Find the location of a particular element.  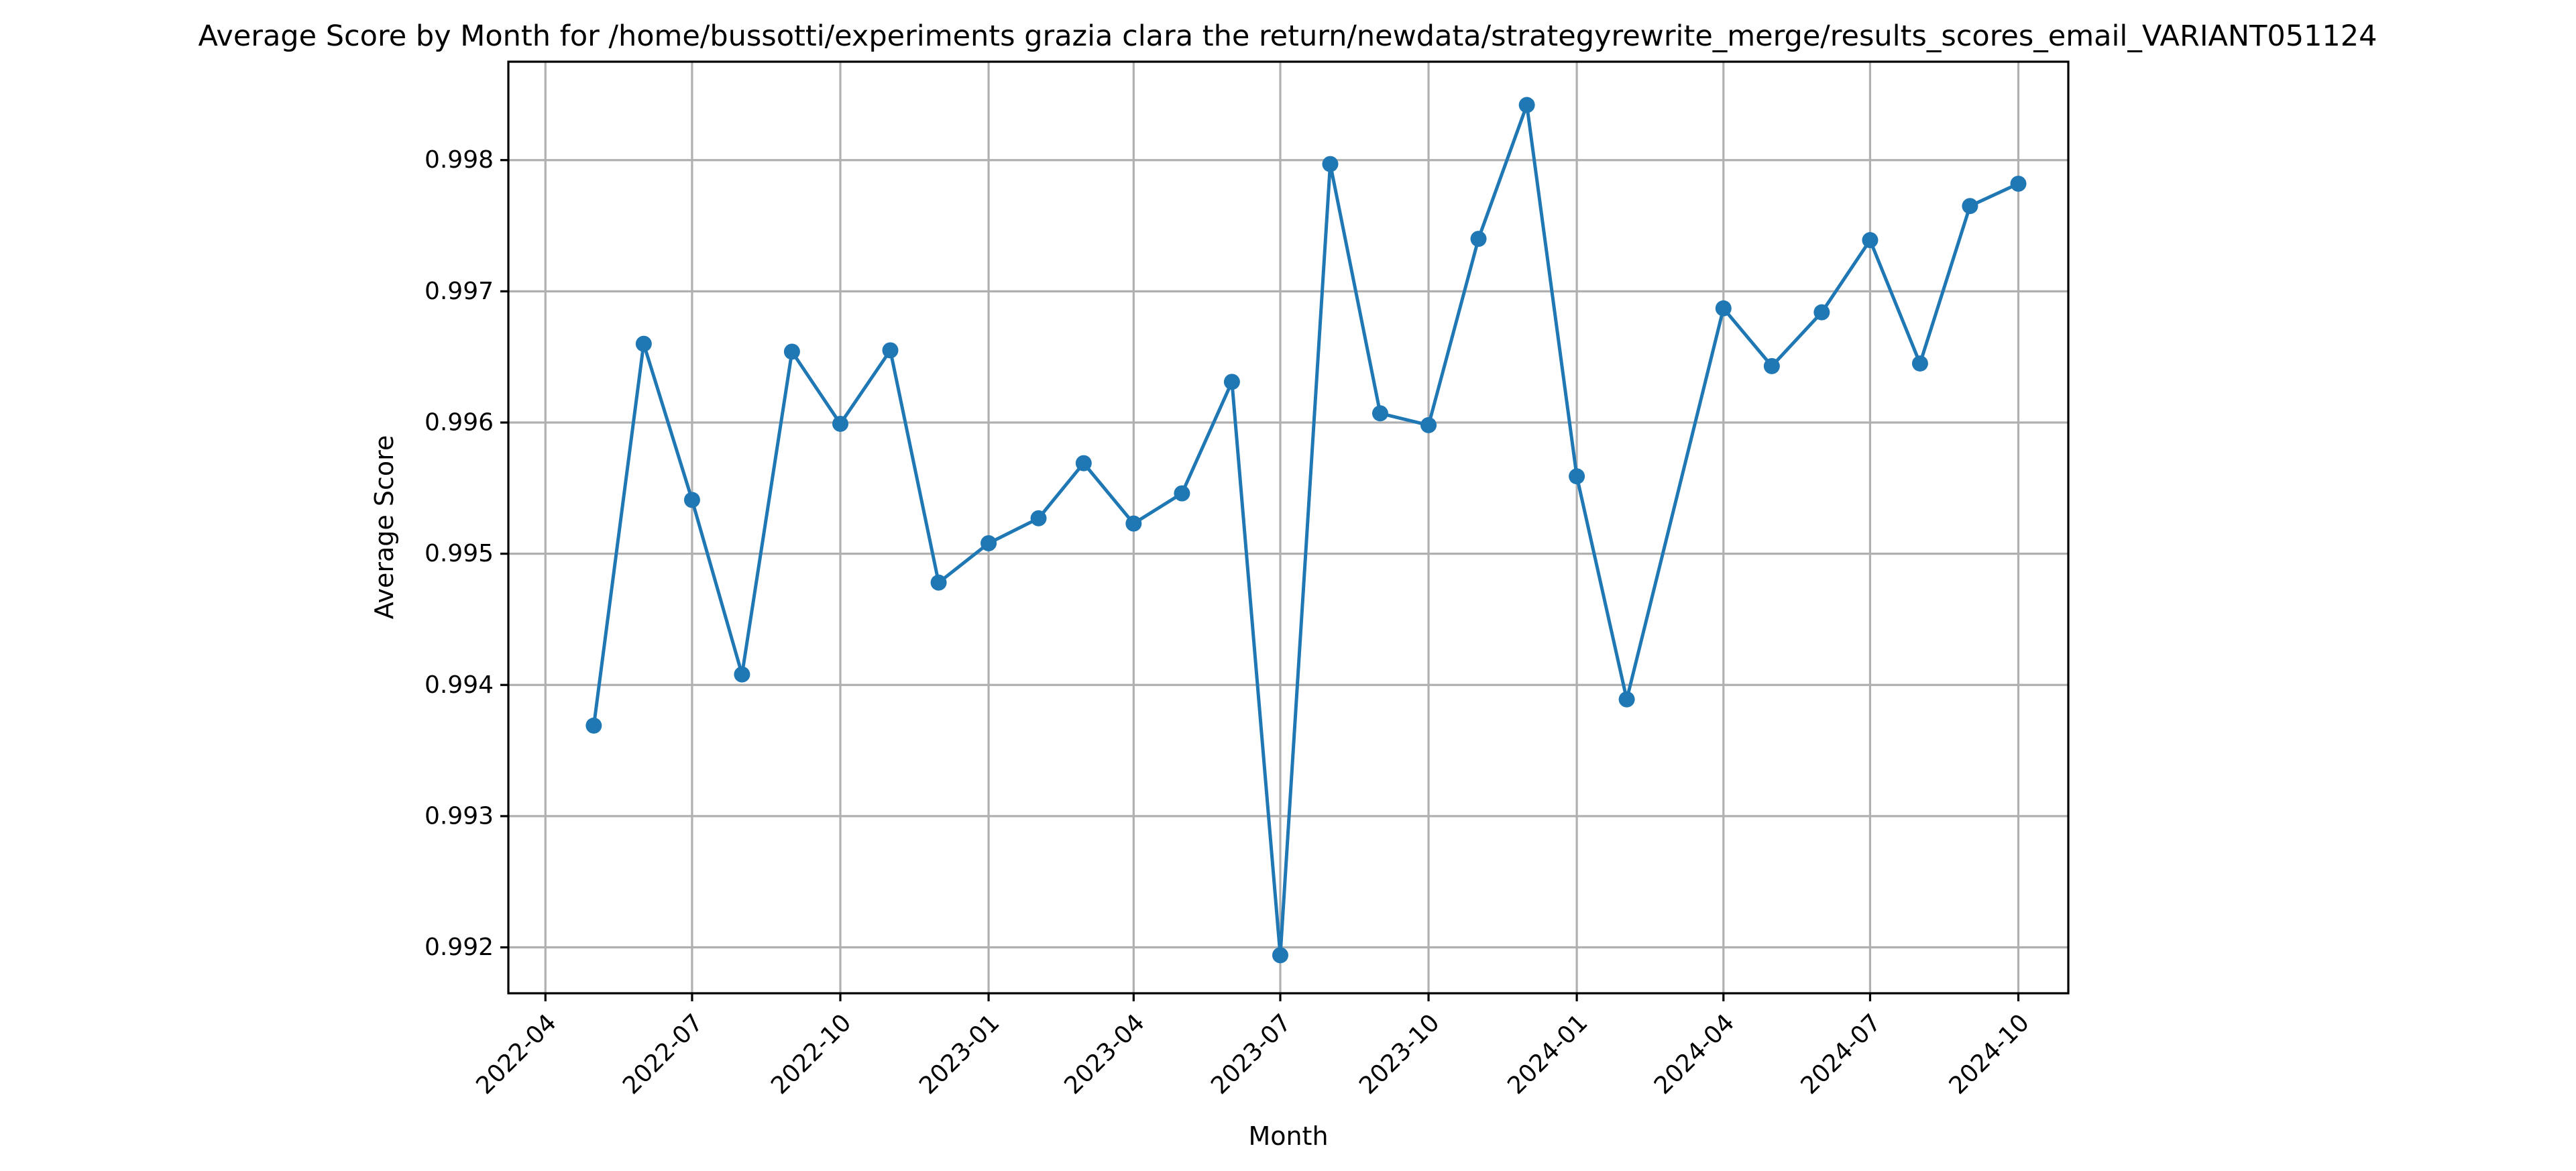

y-tick-label: 0.992 is located at coordinates (459, 947).